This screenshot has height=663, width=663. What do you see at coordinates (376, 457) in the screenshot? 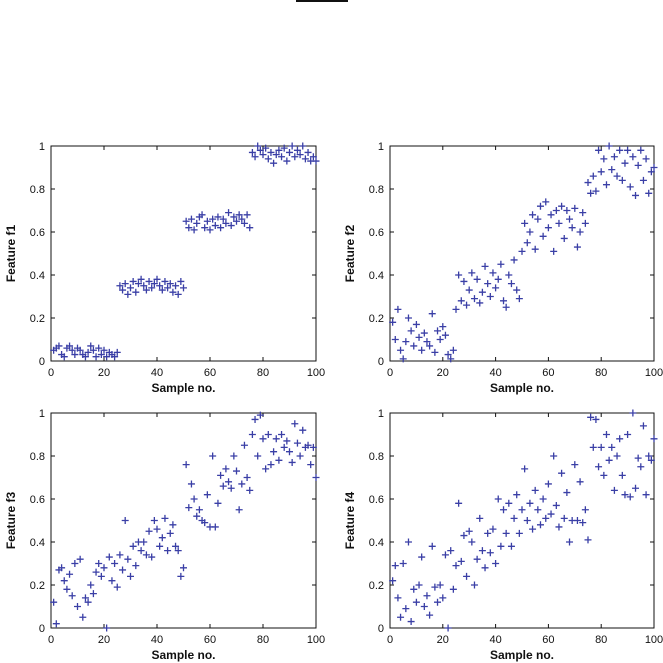
I see `y-tick-label: 0.8` at bounding box center [376, 457].